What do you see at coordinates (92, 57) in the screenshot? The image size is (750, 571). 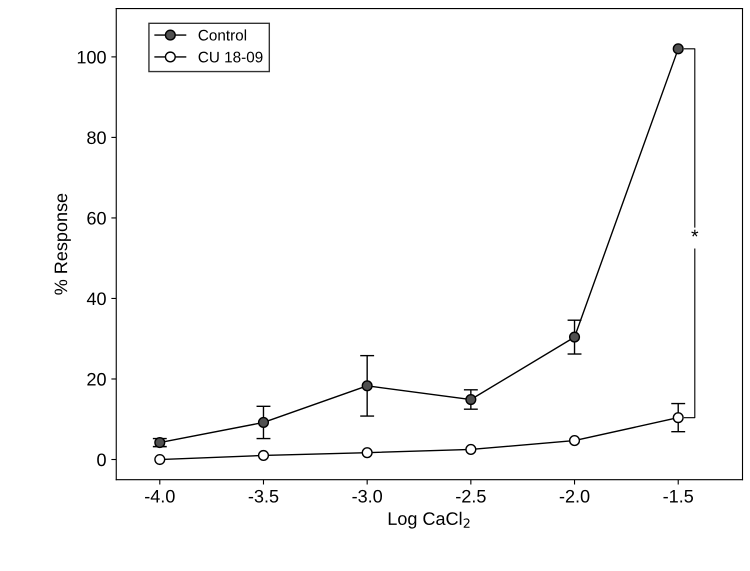 I see `y-tick-label: 100` at bounding box center [92, 57].